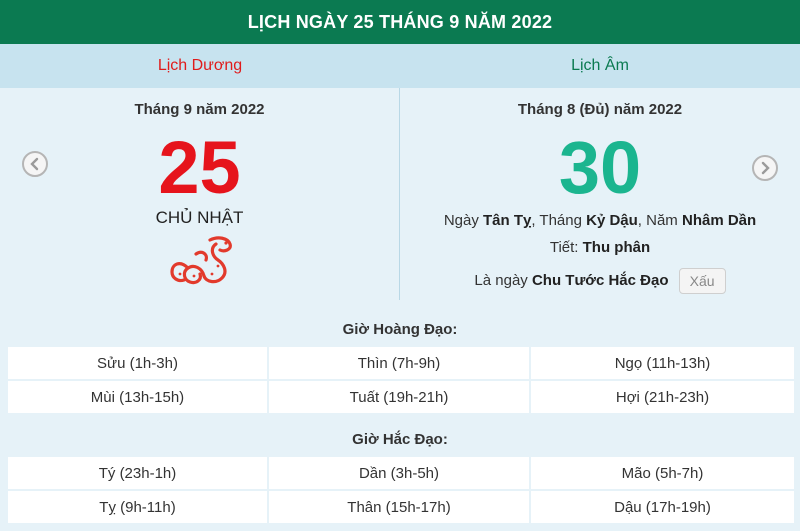  What do you see at coordinates (662, 507) in the screenshot?
I see `bad-hour-cell: Dậu (17h-19h)` at bounding box center [662, 507].